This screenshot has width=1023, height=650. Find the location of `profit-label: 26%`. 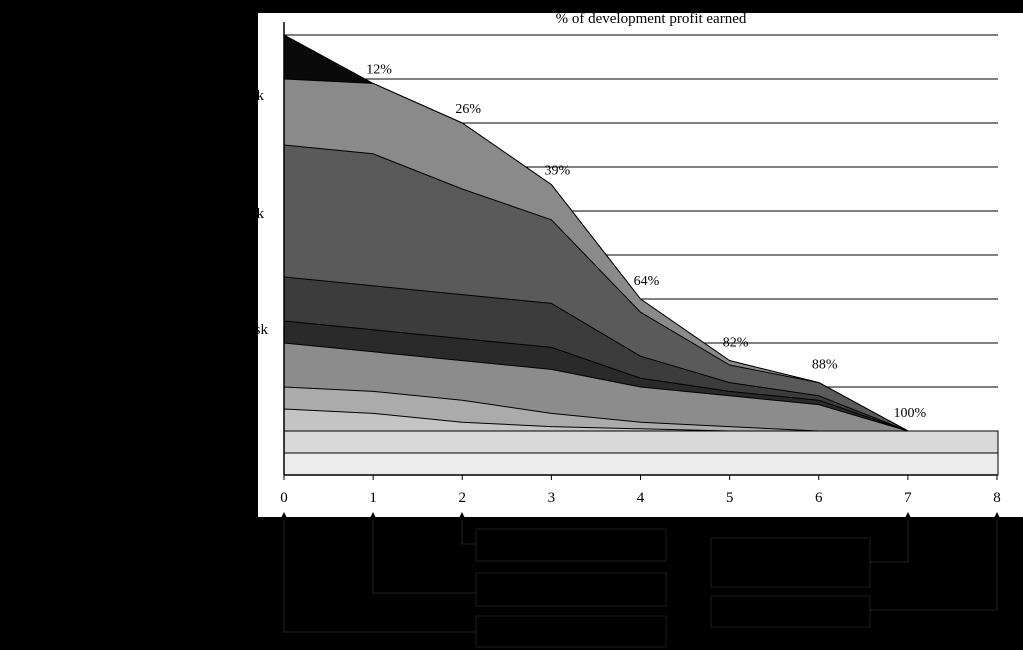

profit-label: 26% is located at coordinates (468, 109).